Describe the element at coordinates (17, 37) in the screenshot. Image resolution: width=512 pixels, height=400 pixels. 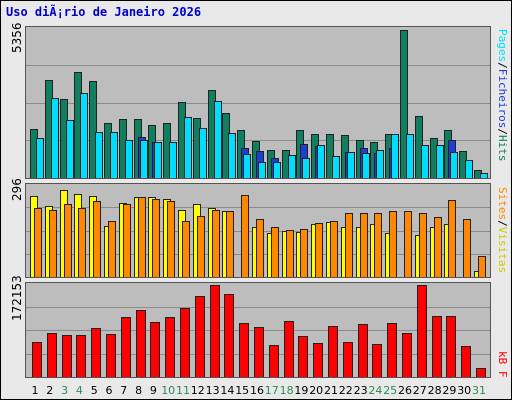
I see `y-max-label-hits: 5356` at that location.